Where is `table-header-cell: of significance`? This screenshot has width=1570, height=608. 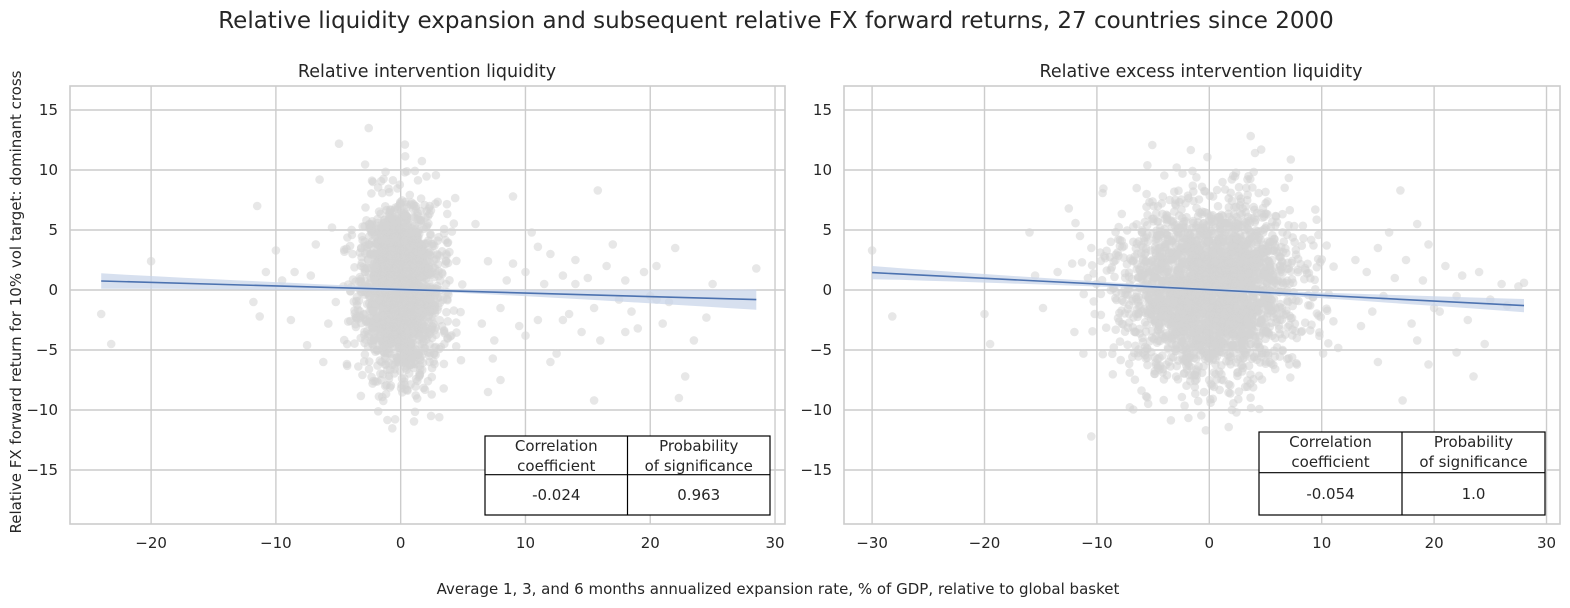
table-header-cell: of significance is located at coordinates (699, 466).